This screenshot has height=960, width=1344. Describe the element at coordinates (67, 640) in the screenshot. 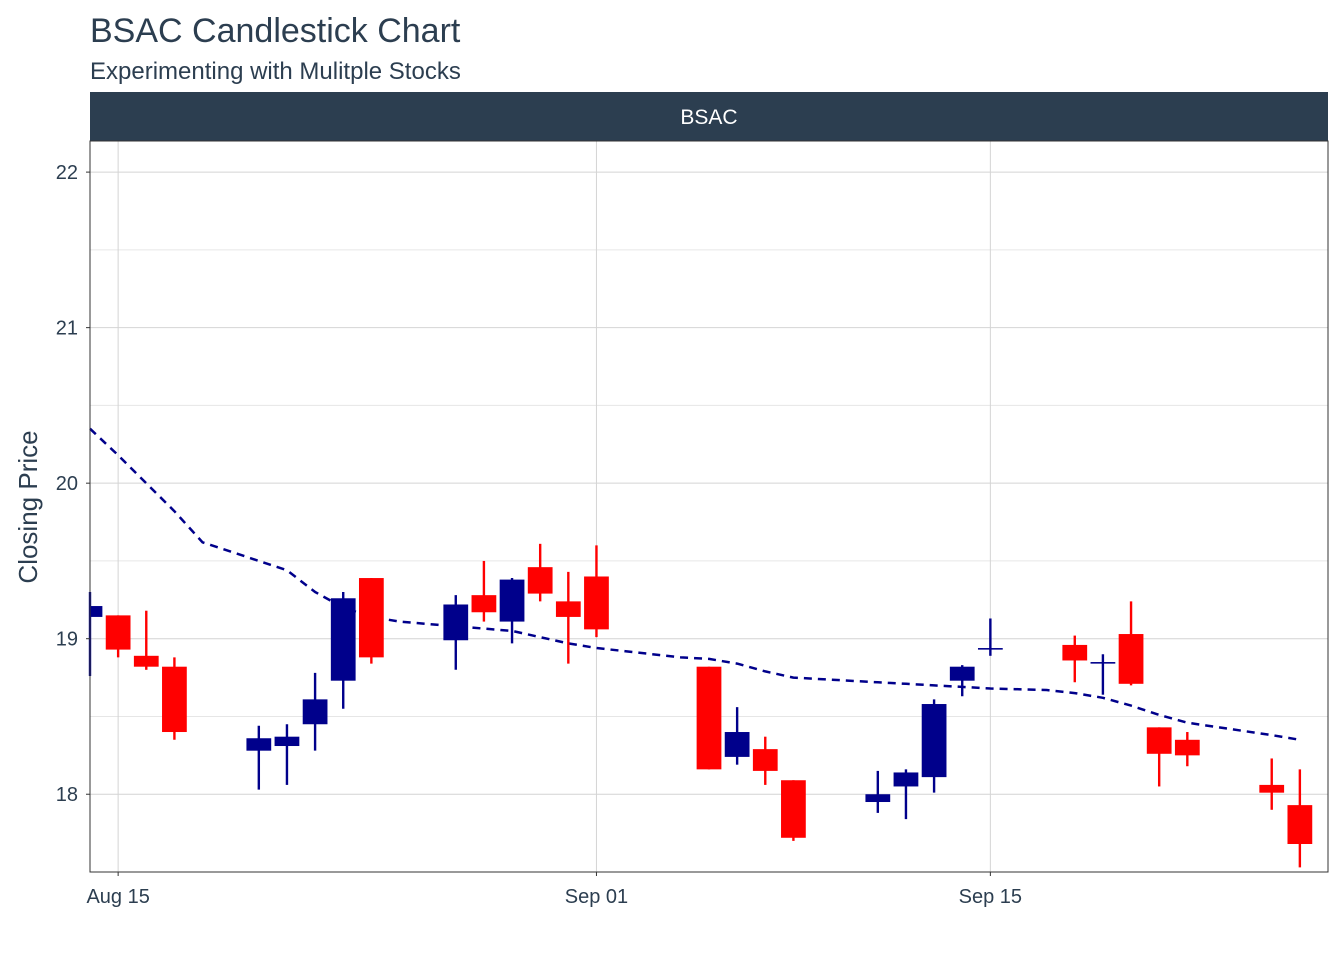

I see `y-tick-label: 19` at that location.